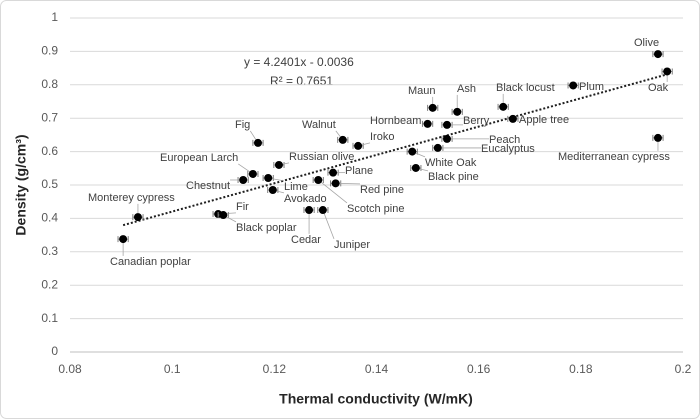  I want to click on y-tick-label: 1, so click(54, 17).